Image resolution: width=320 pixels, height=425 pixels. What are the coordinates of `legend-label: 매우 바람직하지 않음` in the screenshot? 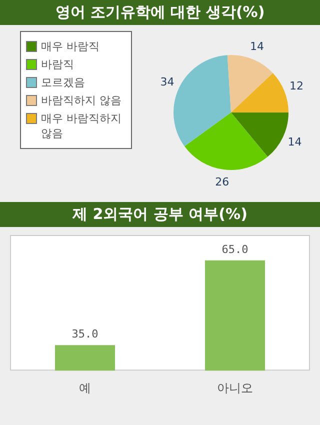 It's located at (81, 126).